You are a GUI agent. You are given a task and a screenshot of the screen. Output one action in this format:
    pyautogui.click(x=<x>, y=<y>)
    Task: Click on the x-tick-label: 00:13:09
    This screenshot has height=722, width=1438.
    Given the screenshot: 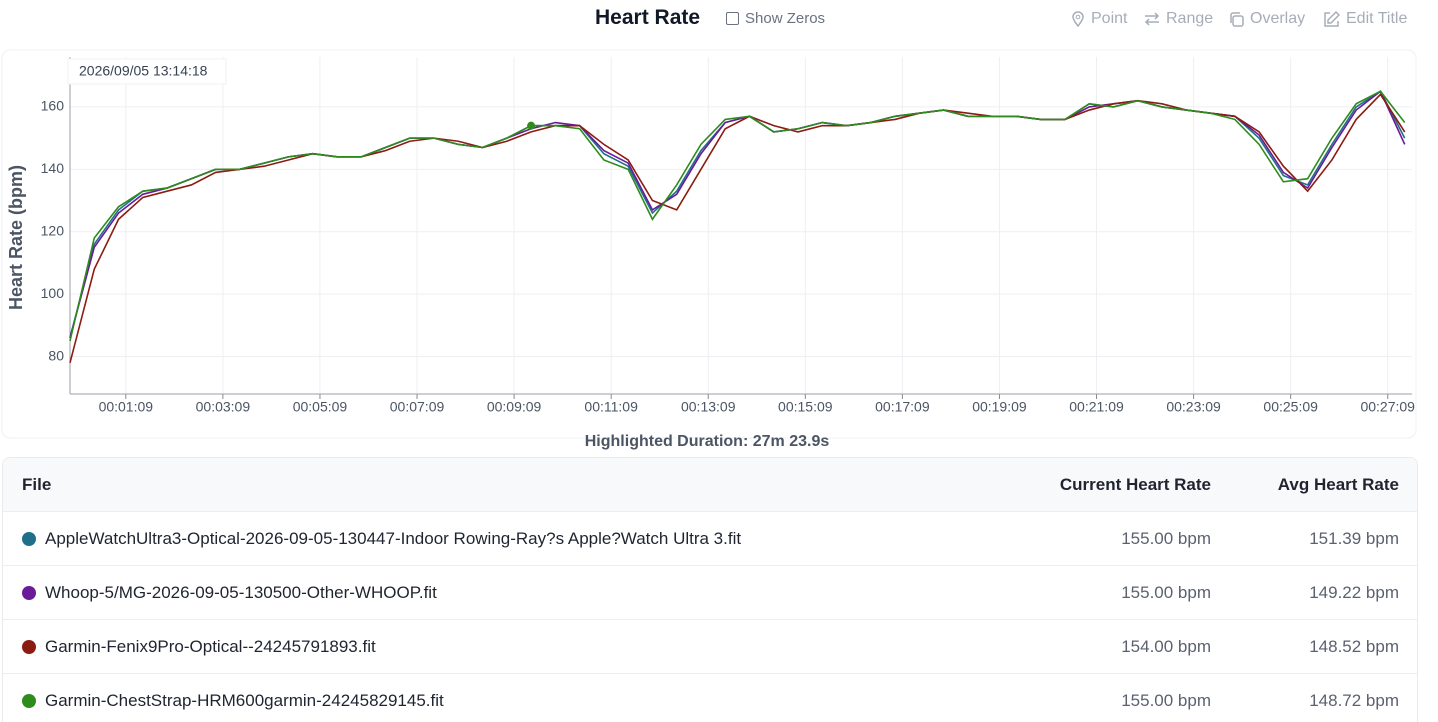 What is the action you would take?
    pyautogui.click(x=708, y=407)
    